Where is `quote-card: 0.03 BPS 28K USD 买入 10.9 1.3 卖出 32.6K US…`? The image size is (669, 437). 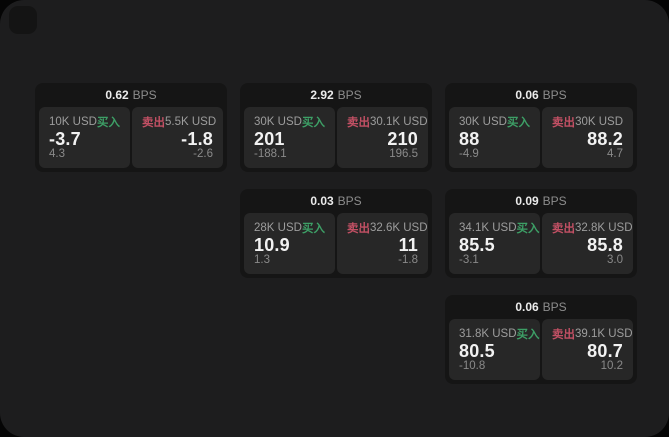
quote-card: 0.03 BPS 28K USD 买入 10.9 1.3 卖出 32.6K US… is located at coordinates (336, 233).